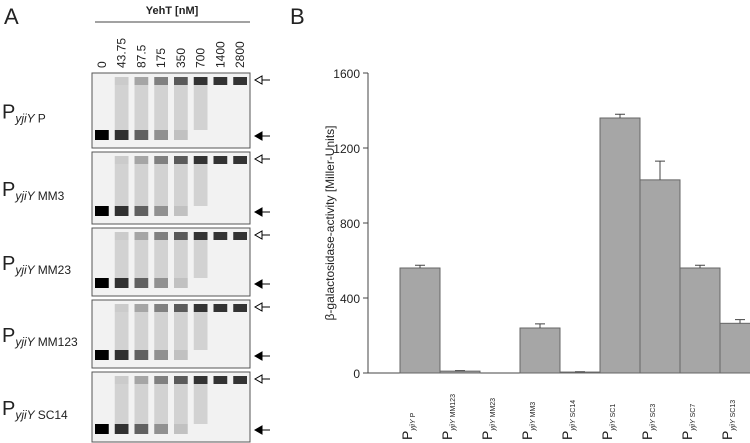  Describe the element at coordinates (346, 74) in the screenshot. I see `y-tick-label: 1600` at that location.